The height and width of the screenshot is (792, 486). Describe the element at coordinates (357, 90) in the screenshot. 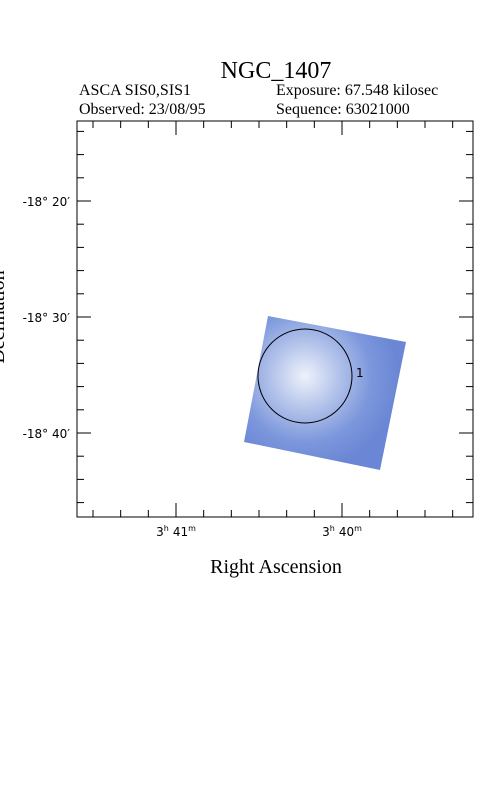

I see `exposure: Exposure: 67.548 kilosec` at that location.